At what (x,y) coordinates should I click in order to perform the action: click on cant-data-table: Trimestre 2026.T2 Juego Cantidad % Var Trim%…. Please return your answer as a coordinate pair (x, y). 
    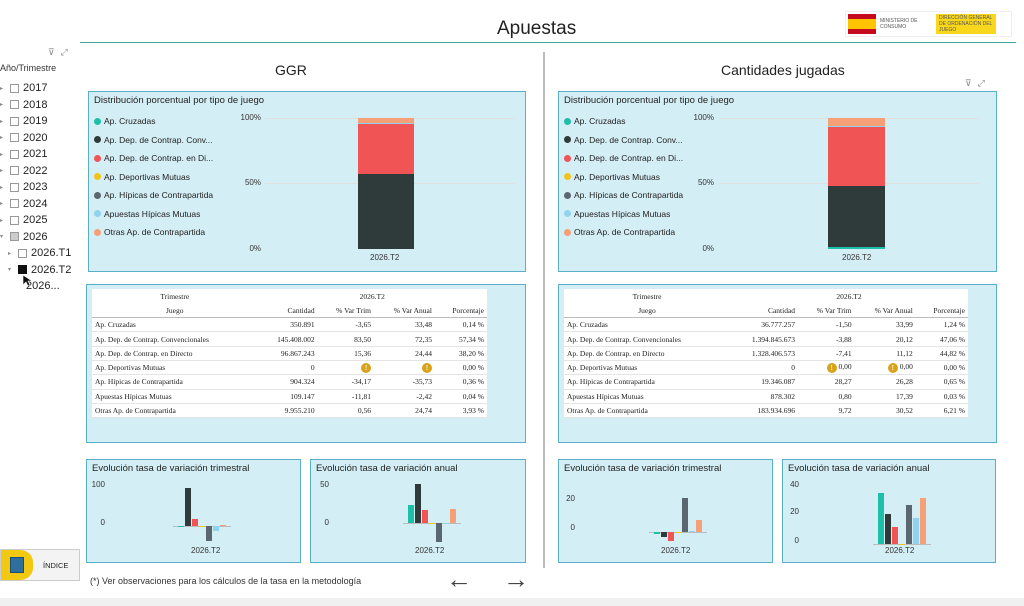
    Looking at the image, I should click on (766, 354).